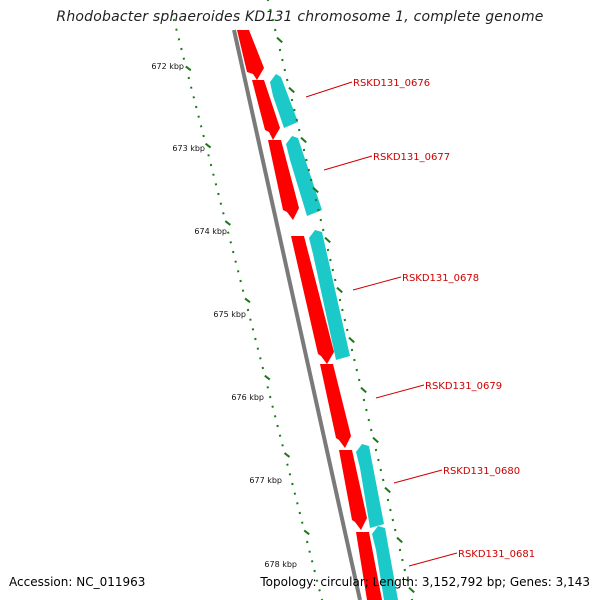  Describe the element at coordinates (188, 148) in the screenshot. I see `scale-tick-label: 673 kbp` at that location.